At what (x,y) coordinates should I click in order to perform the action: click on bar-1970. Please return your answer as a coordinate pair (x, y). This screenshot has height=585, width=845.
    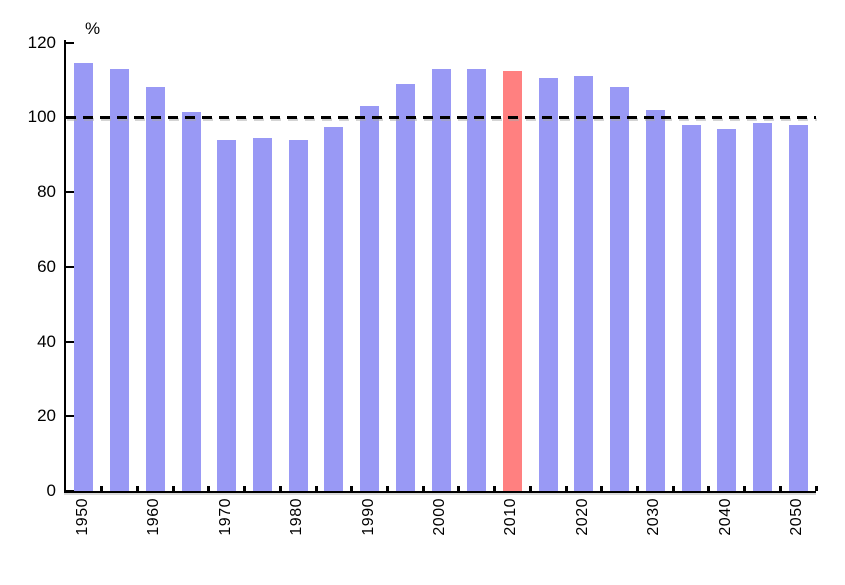
    Looking at the image, I should click on (227, 315).